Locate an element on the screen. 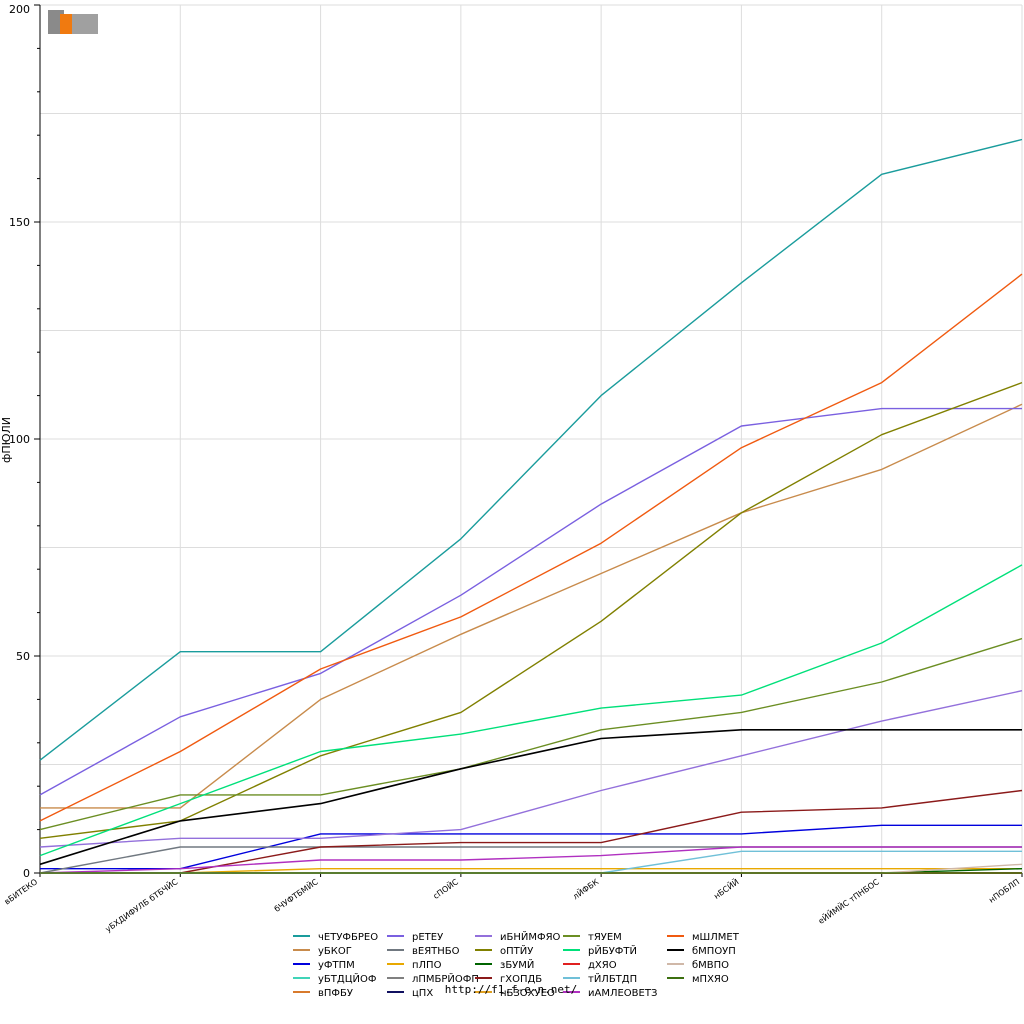 The width and height of the screenshot is (1024, 1024). y-axis-label: фПЮЛИ is located at coordinates (6, 440).